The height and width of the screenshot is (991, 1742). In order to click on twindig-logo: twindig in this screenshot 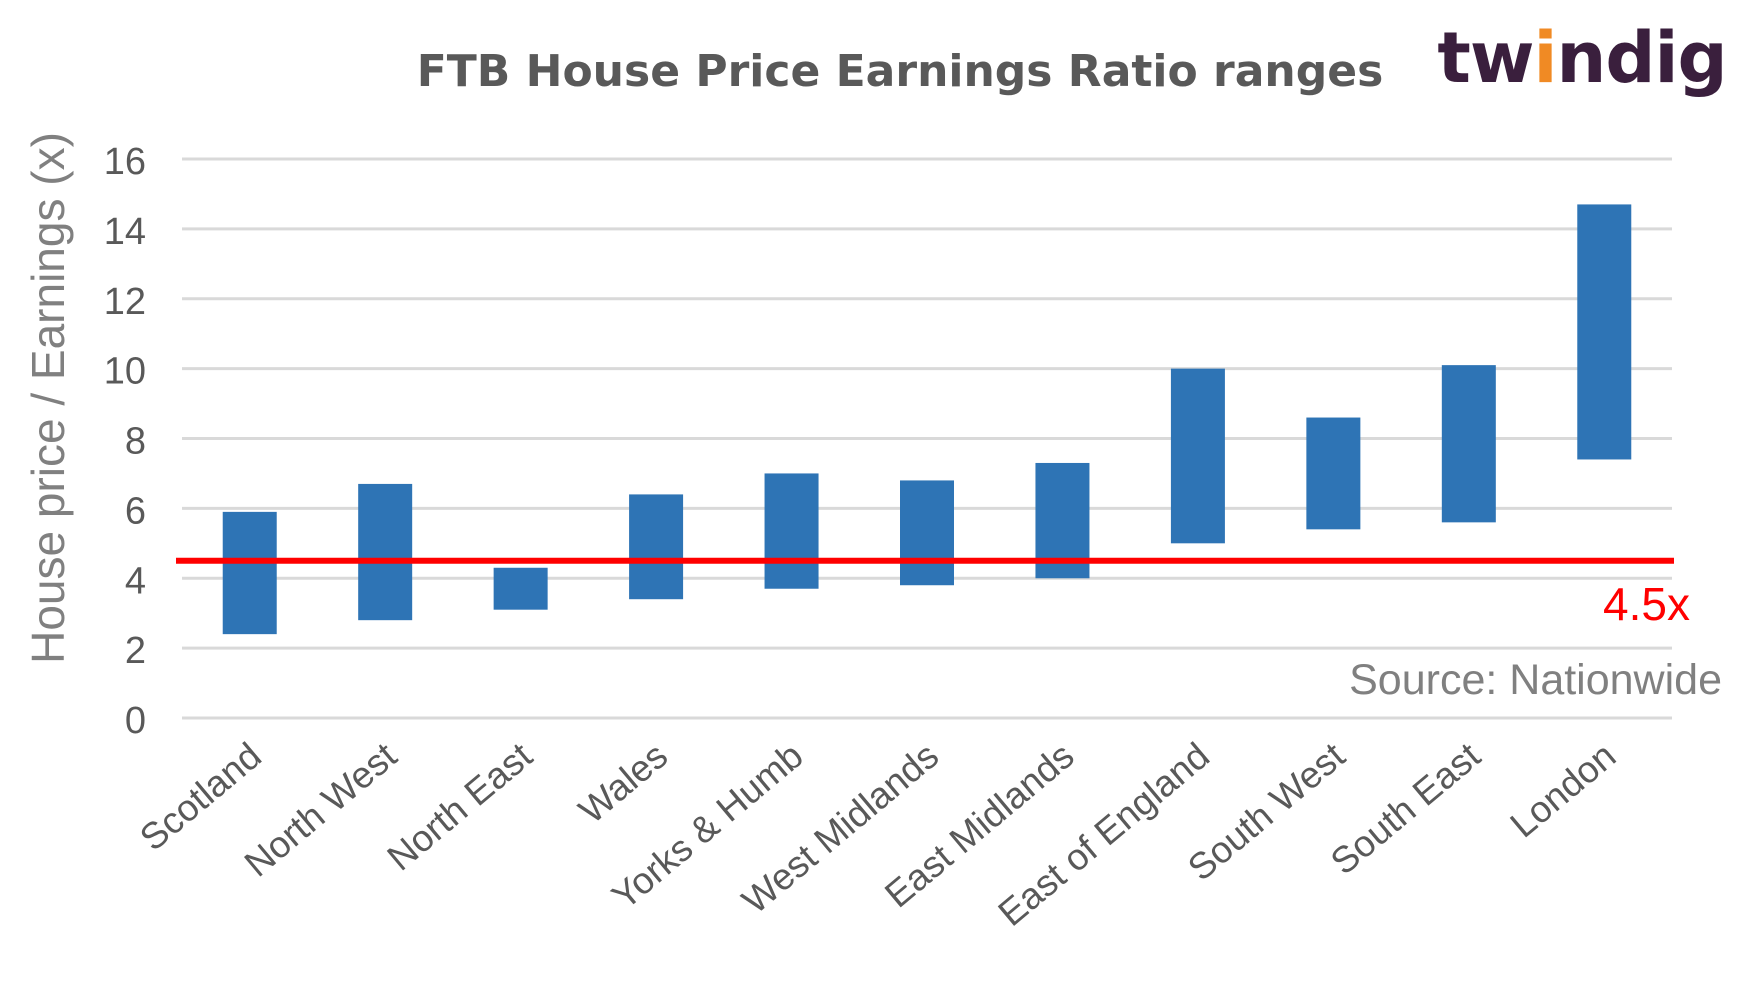, I will do `click(1582, 58)`.